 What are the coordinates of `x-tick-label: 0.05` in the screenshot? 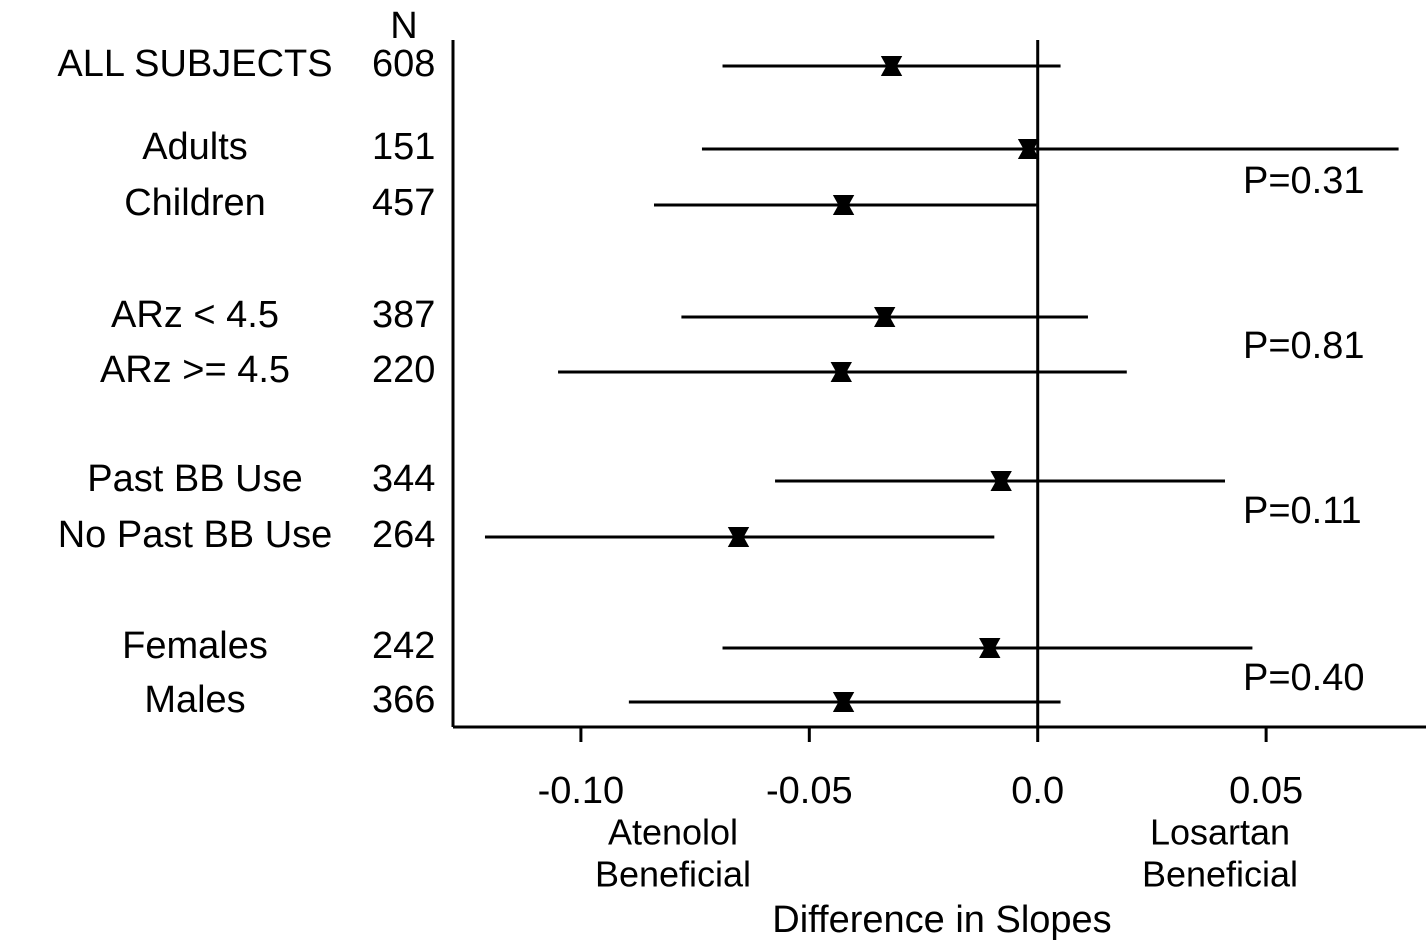 It's located at (1266, 791).